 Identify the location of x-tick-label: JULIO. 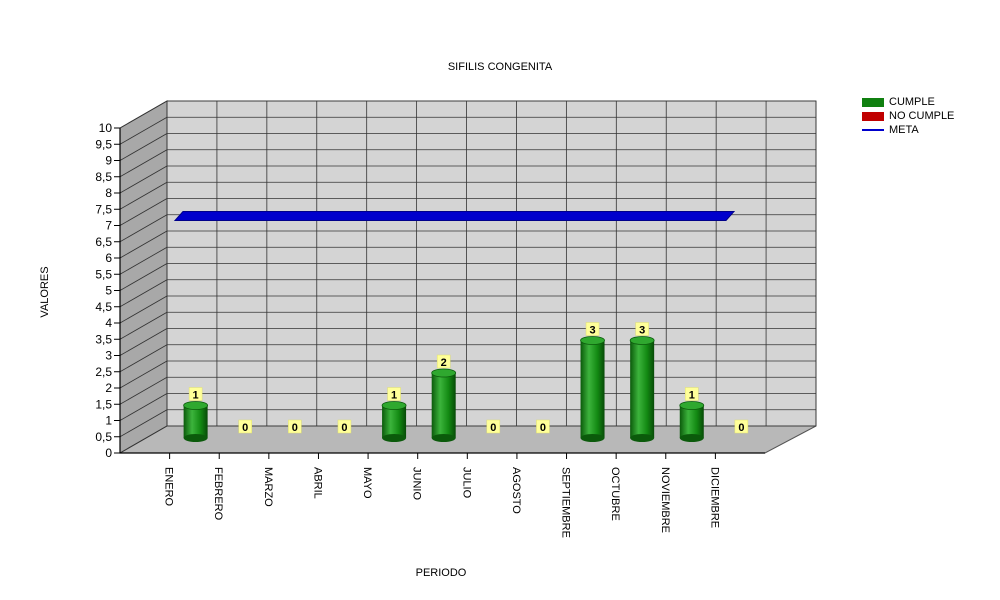
(466, 483).